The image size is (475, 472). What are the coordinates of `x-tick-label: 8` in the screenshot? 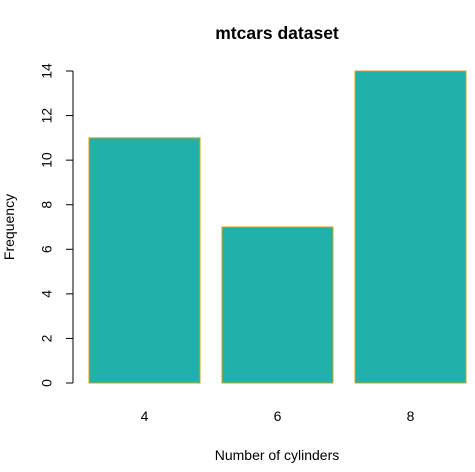 It's located at (411, 416).